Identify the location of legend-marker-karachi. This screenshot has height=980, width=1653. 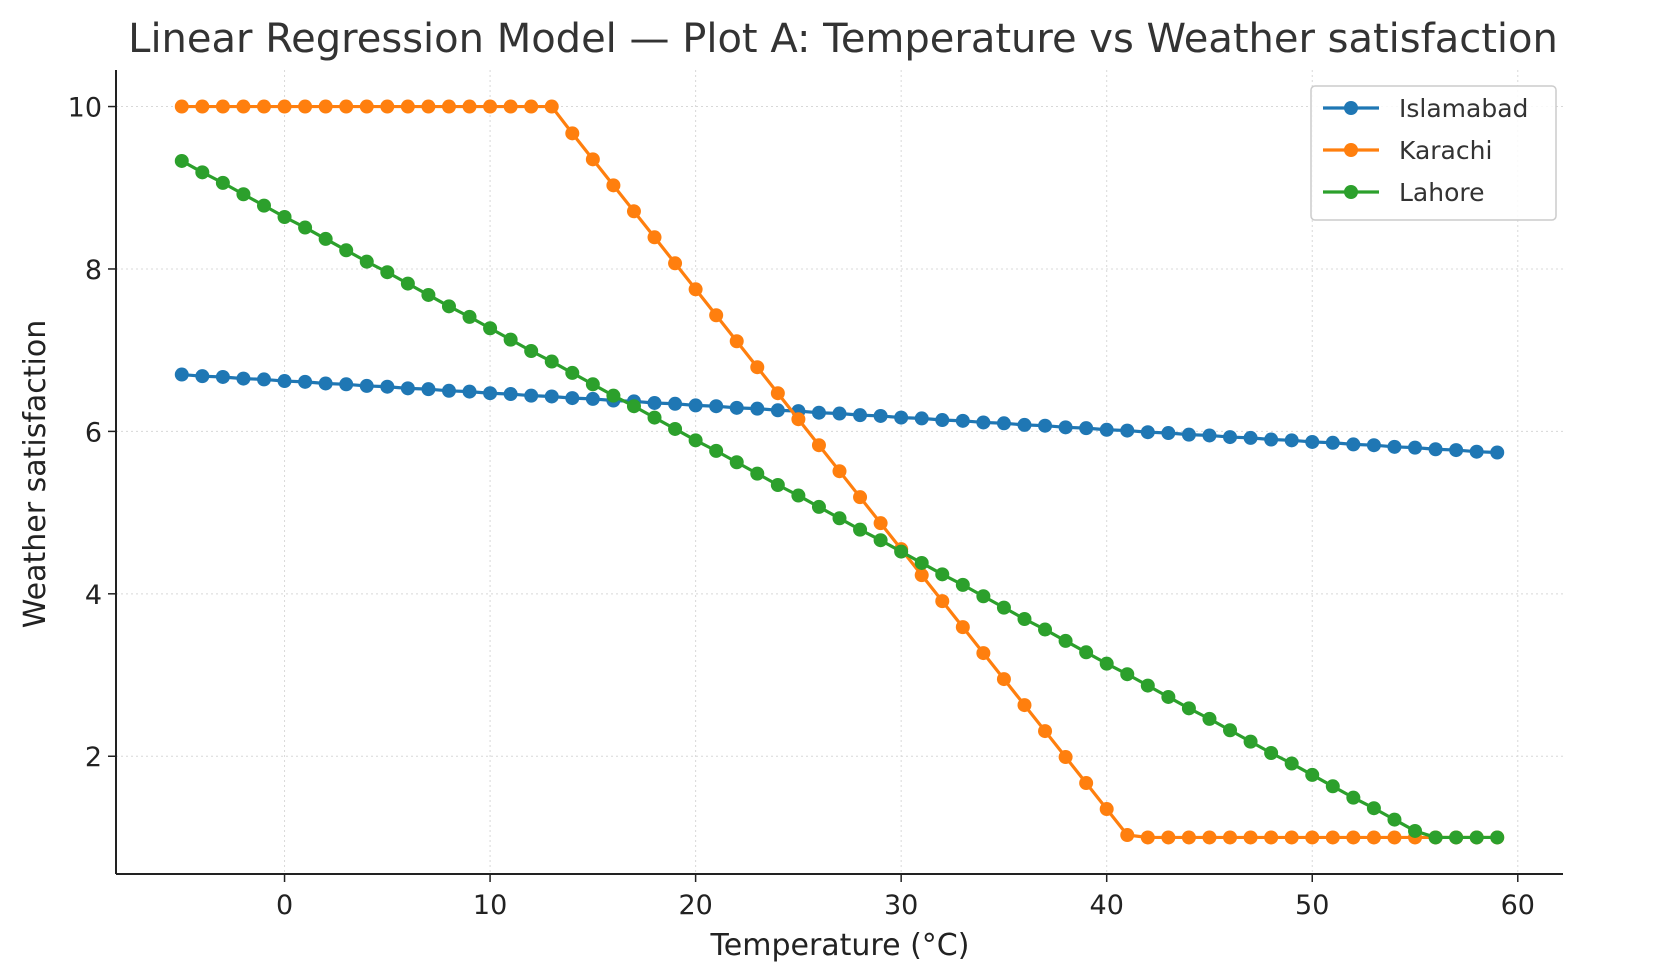
(1351, 150).